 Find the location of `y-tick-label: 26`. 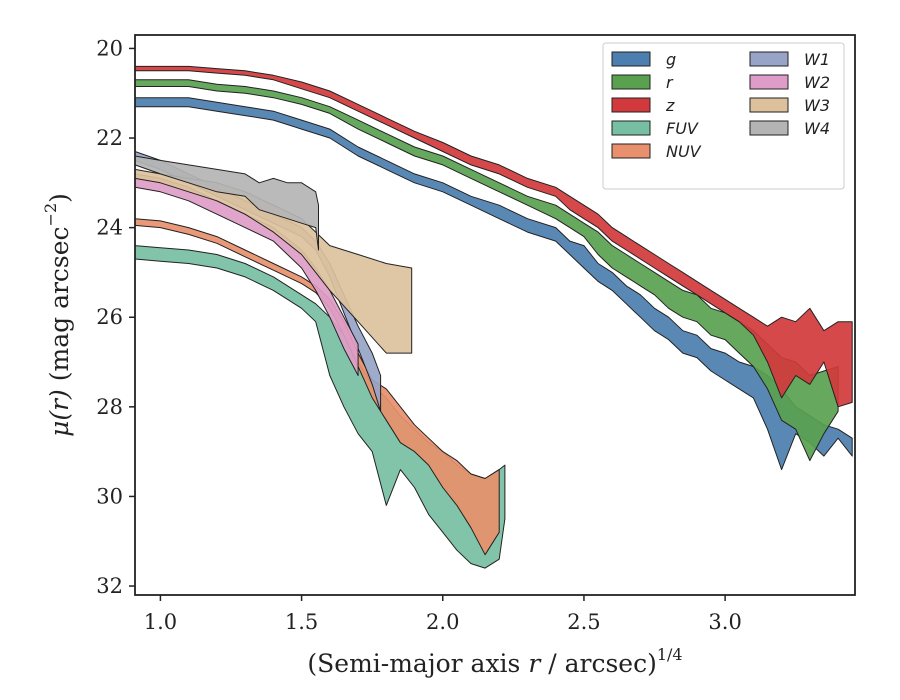

y-tick-label: 26 is located at coordinates (109, 317).